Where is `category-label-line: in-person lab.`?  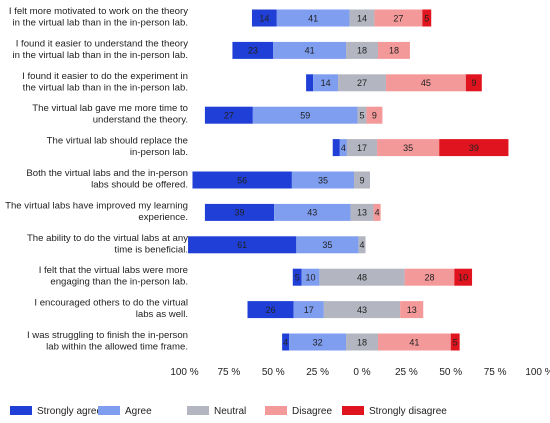
category-label-line: in-person lab. is located at coordinates (159, 152).